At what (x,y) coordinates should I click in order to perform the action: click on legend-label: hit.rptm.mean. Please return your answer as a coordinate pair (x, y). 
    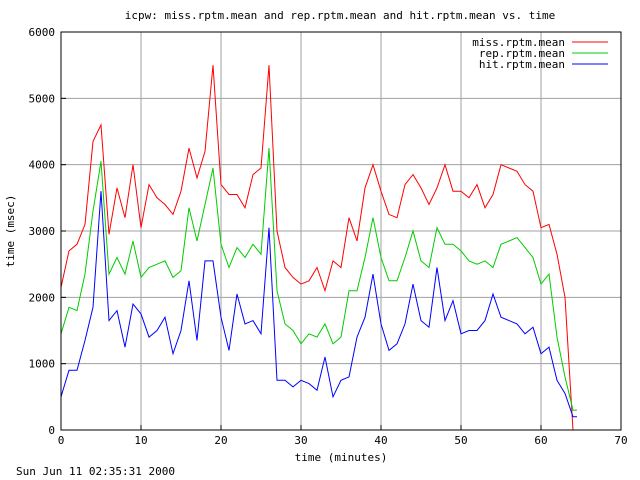
    Looking at the image, I should click on (522, 64).